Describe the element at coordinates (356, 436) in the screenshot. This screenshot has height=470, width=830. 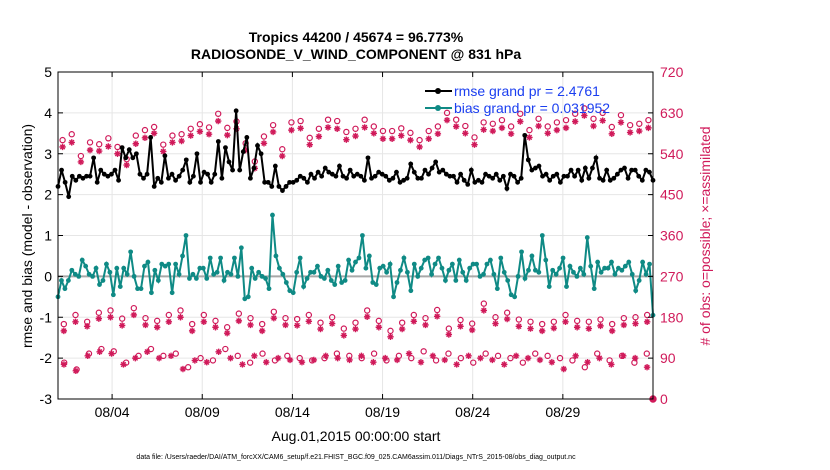
I see `x-axis-label: Aug.01,2015 00:00:00 start` at that location.